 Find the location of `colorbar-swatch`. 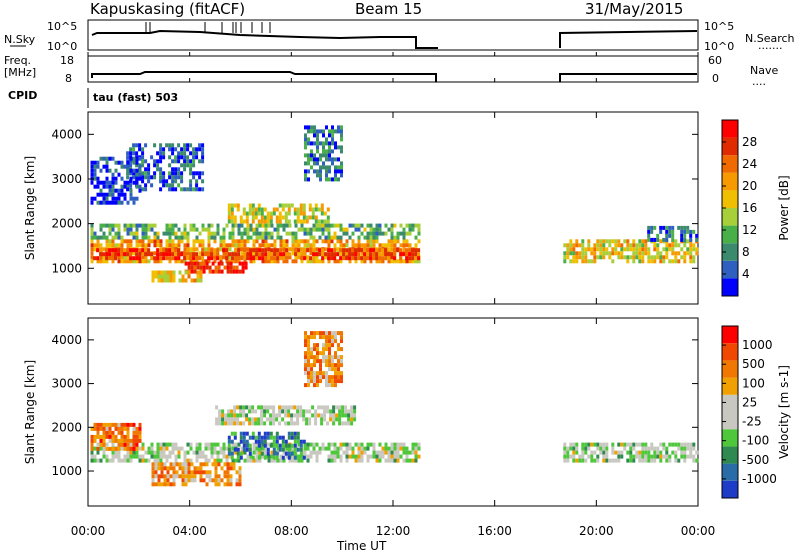

colorbar-swatch is located at coordinates (730, 489).